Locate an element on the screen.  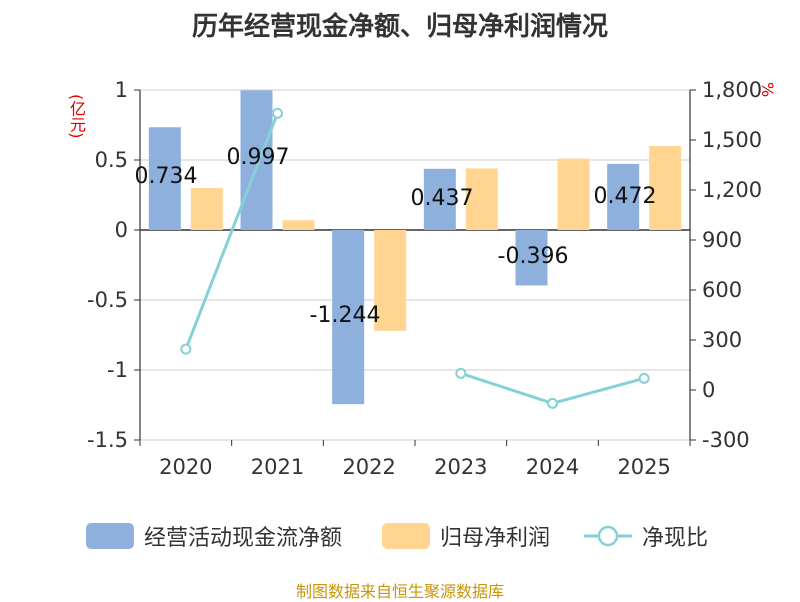
x-tick-label: 2022 is located at coordinates (368, 467).